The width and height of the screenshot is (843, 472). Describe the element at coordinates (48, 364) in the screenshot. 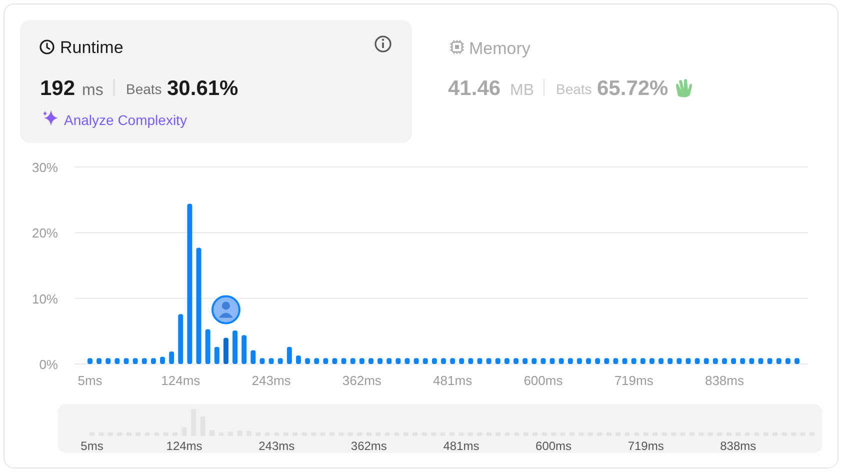

I see `y-tick-label: 0%` at that location.